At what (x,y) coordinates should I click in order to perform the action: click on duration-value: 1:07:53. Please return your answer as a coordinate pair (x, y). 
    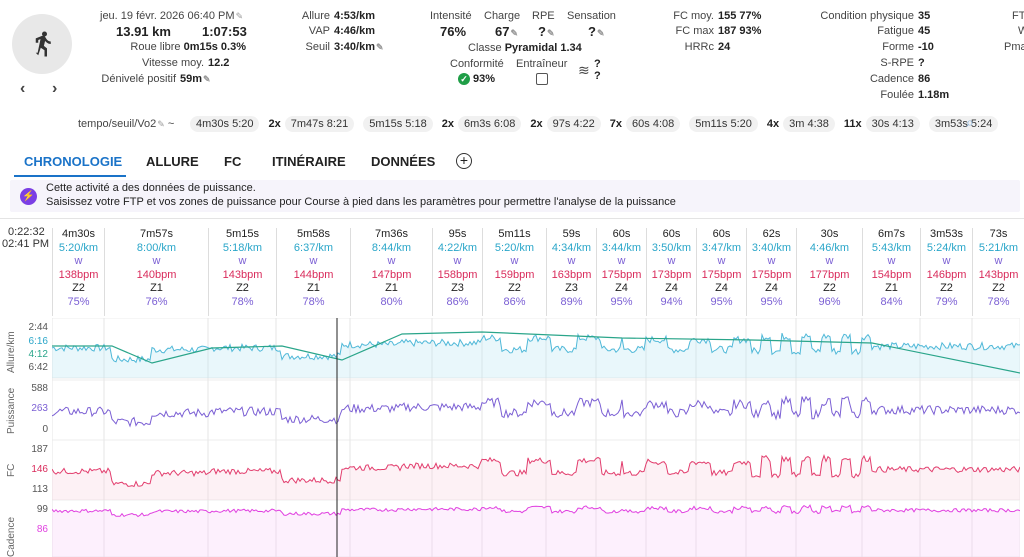
    Looking at the image, I should click on (224, 31).